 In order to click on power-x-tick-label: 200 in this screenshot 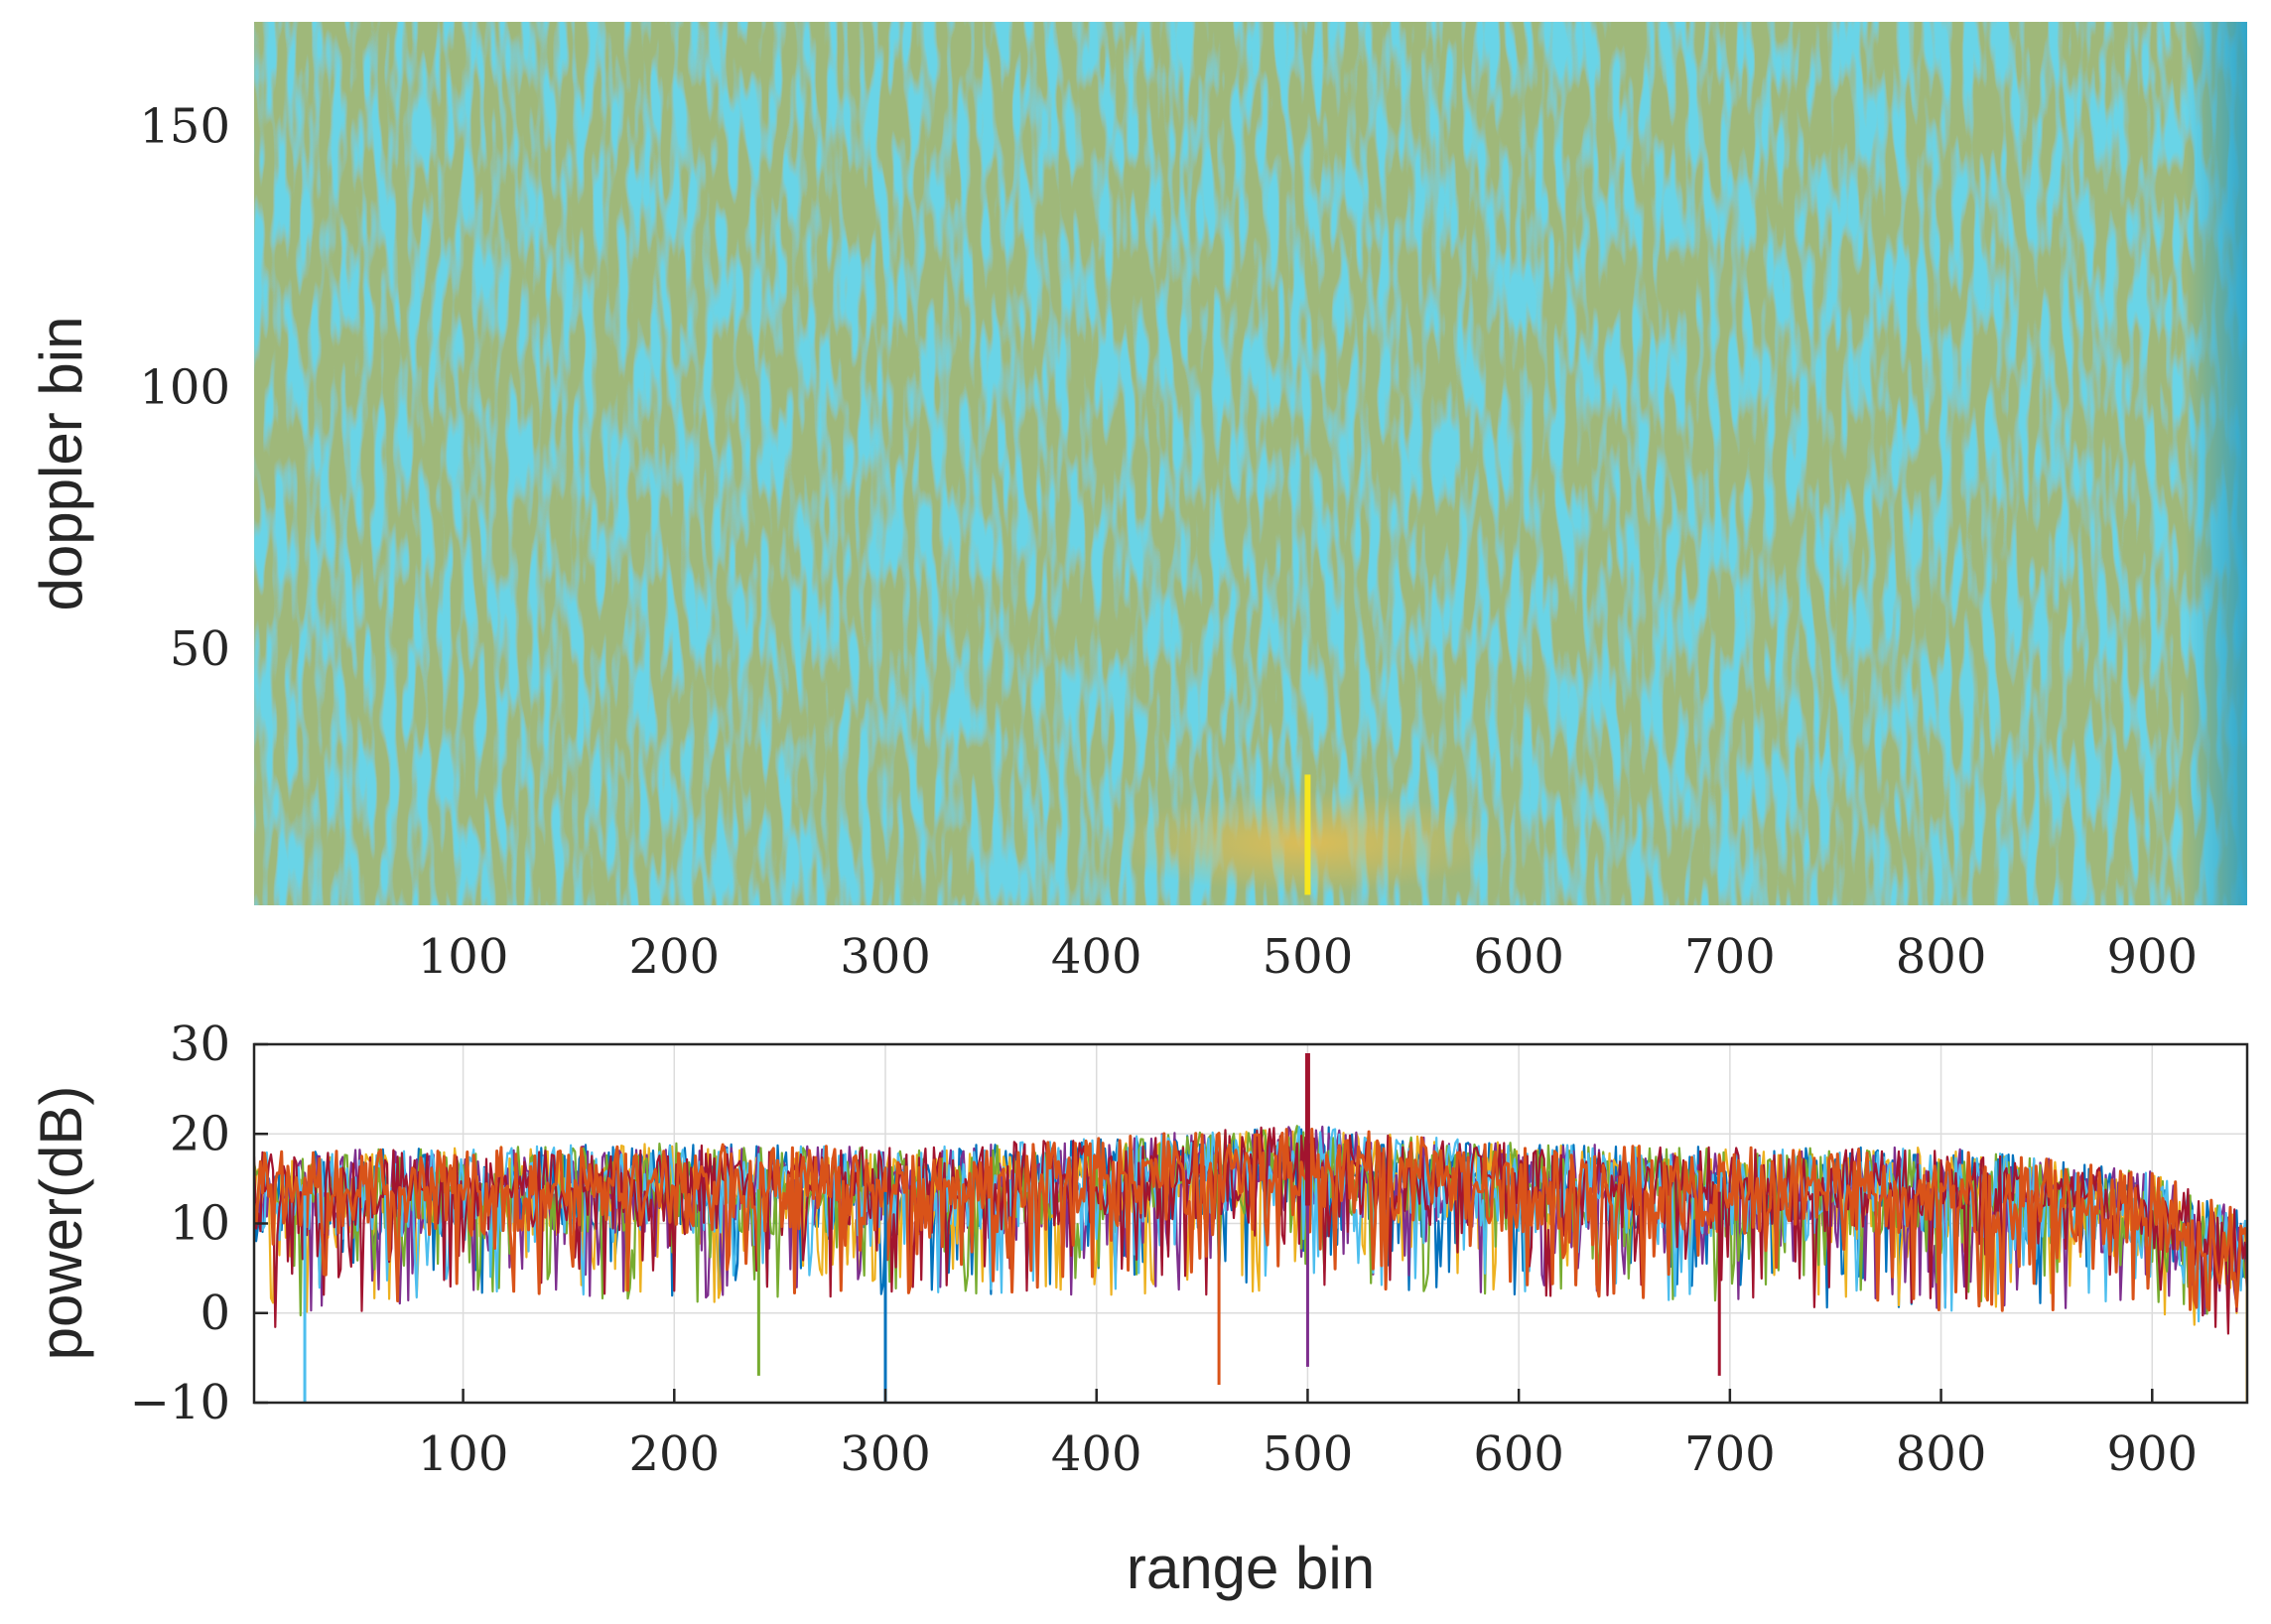, I will do `click(674, 1454)`.